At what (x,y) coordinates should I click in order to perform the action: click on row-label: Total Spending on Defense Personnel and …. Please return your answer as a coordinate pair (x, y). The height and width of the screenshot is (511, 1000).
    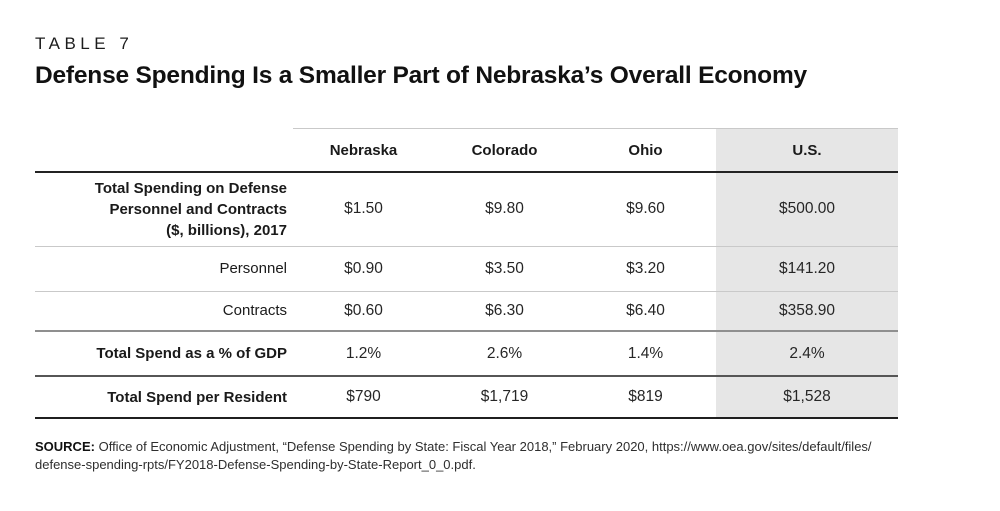
    Looking at the image, I should click on (164, 209).